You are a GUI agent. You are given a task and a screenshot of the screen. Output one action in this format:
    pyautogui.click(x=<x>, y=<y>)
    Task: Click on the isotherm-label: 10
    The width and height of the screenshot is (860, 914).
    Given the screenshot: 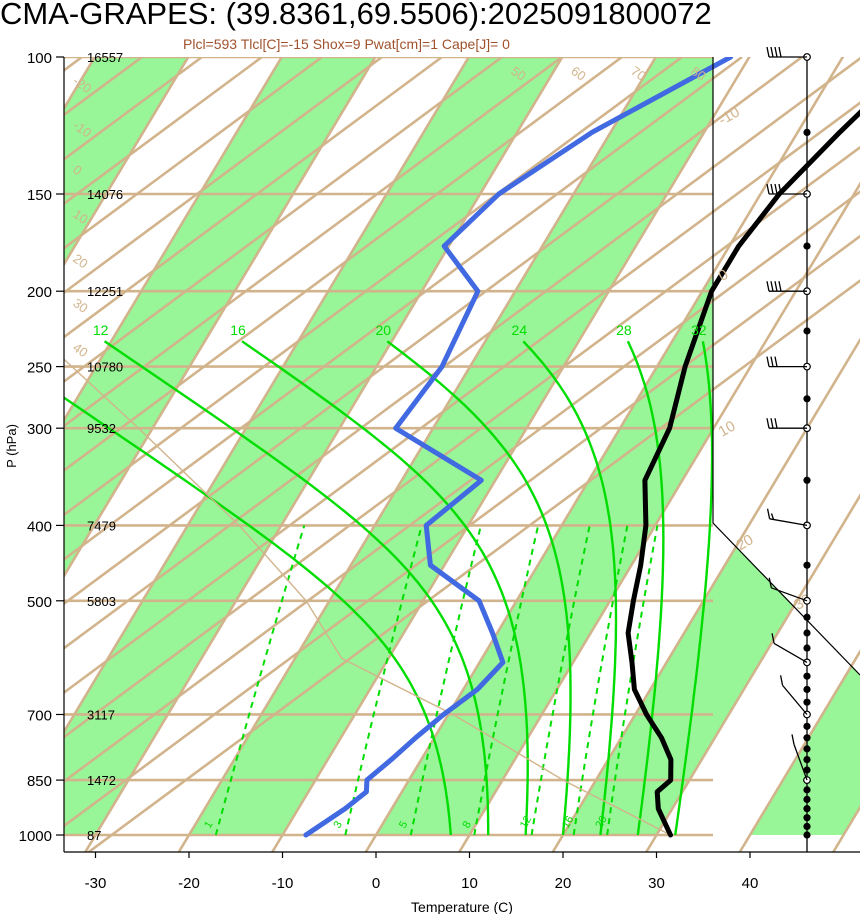 What is the action you would take?
    pyautogui.click(x=727, y=429)
    